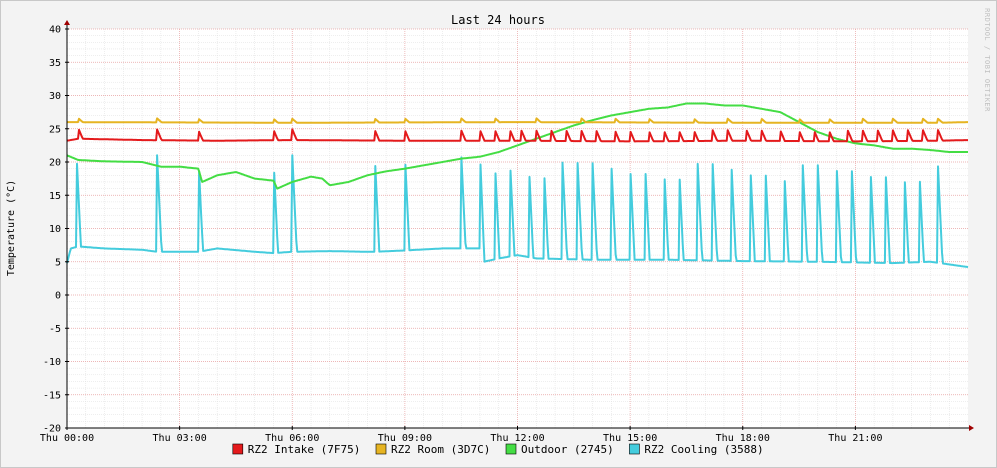 The height and width of the screenshot is (468, 997). I want to click on legend-label: RZ2 Room (3D7C), so click(440, 449).